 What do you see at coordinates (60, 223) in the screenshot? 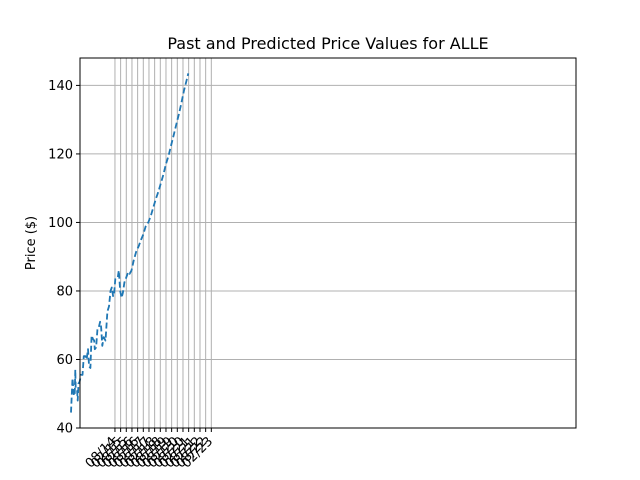
I see `y-tick-label: 100` at bounding box center [60, 223].